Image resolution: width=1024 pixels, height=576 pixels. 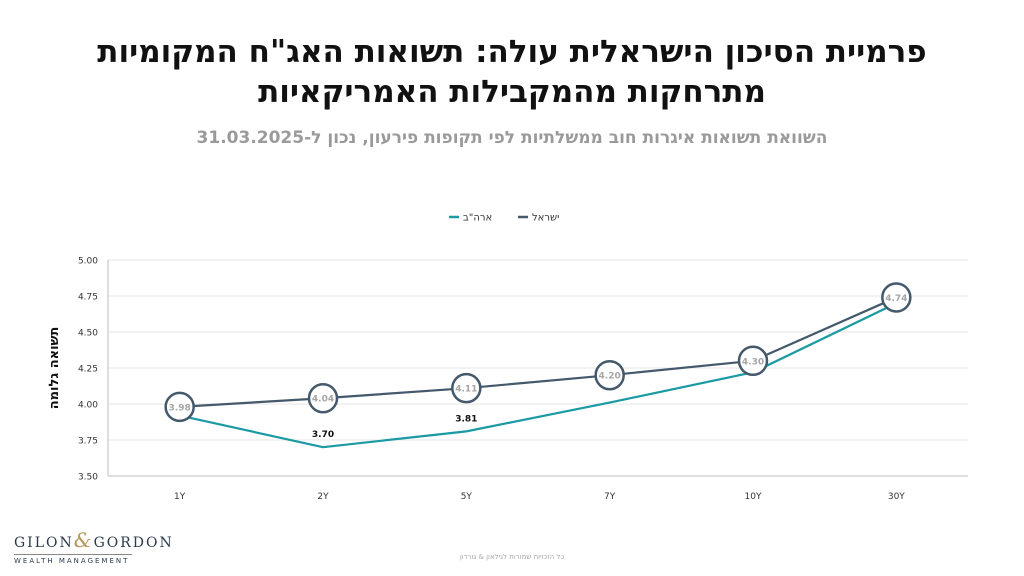 I want to click on data-label: 3.70, so click(x=323, y=435).